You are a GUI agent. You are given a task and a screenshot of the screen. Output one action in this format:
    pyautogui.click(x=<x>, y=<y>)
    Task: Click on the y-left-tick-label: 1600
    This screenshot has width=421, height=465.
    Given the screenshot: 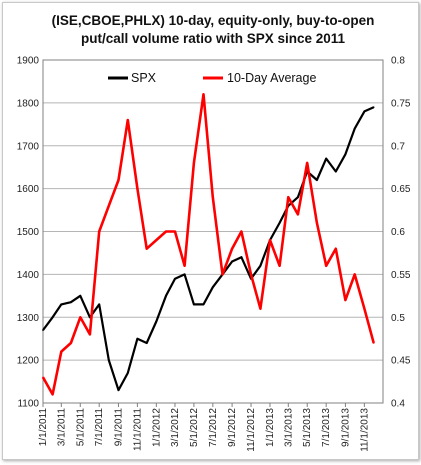 What is the action you would take?
    pyautogui.click(x=28, y=189)
    